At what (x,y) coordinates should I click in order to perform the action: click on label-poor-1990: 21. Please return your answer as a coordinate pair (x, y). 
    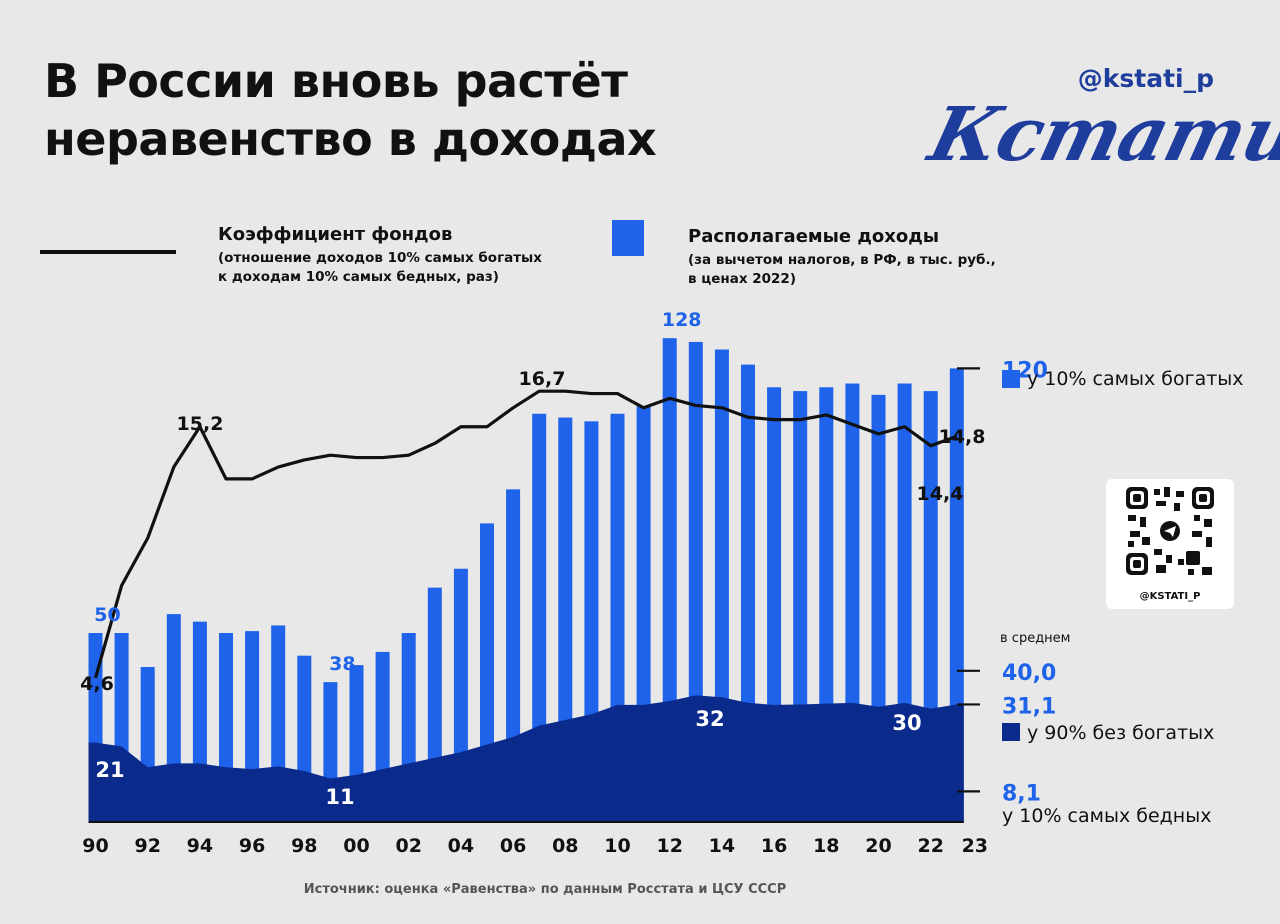
    Looking at the image, I should click on (109, 770).